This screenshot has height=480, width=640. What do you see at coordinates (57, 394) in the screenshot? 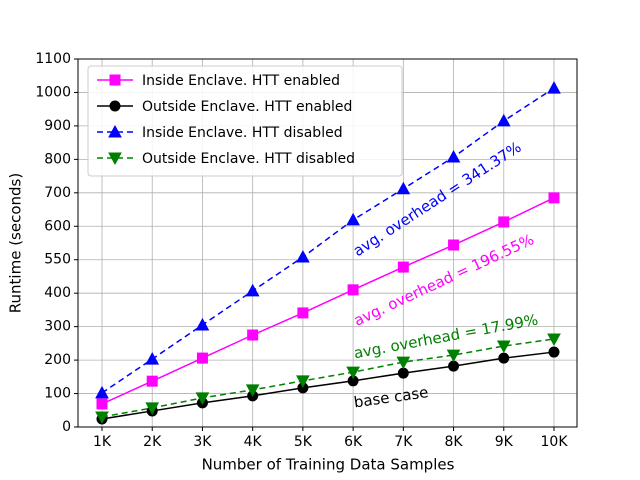
I see `y-tick-label: 100` at bounding box center [57, 394].